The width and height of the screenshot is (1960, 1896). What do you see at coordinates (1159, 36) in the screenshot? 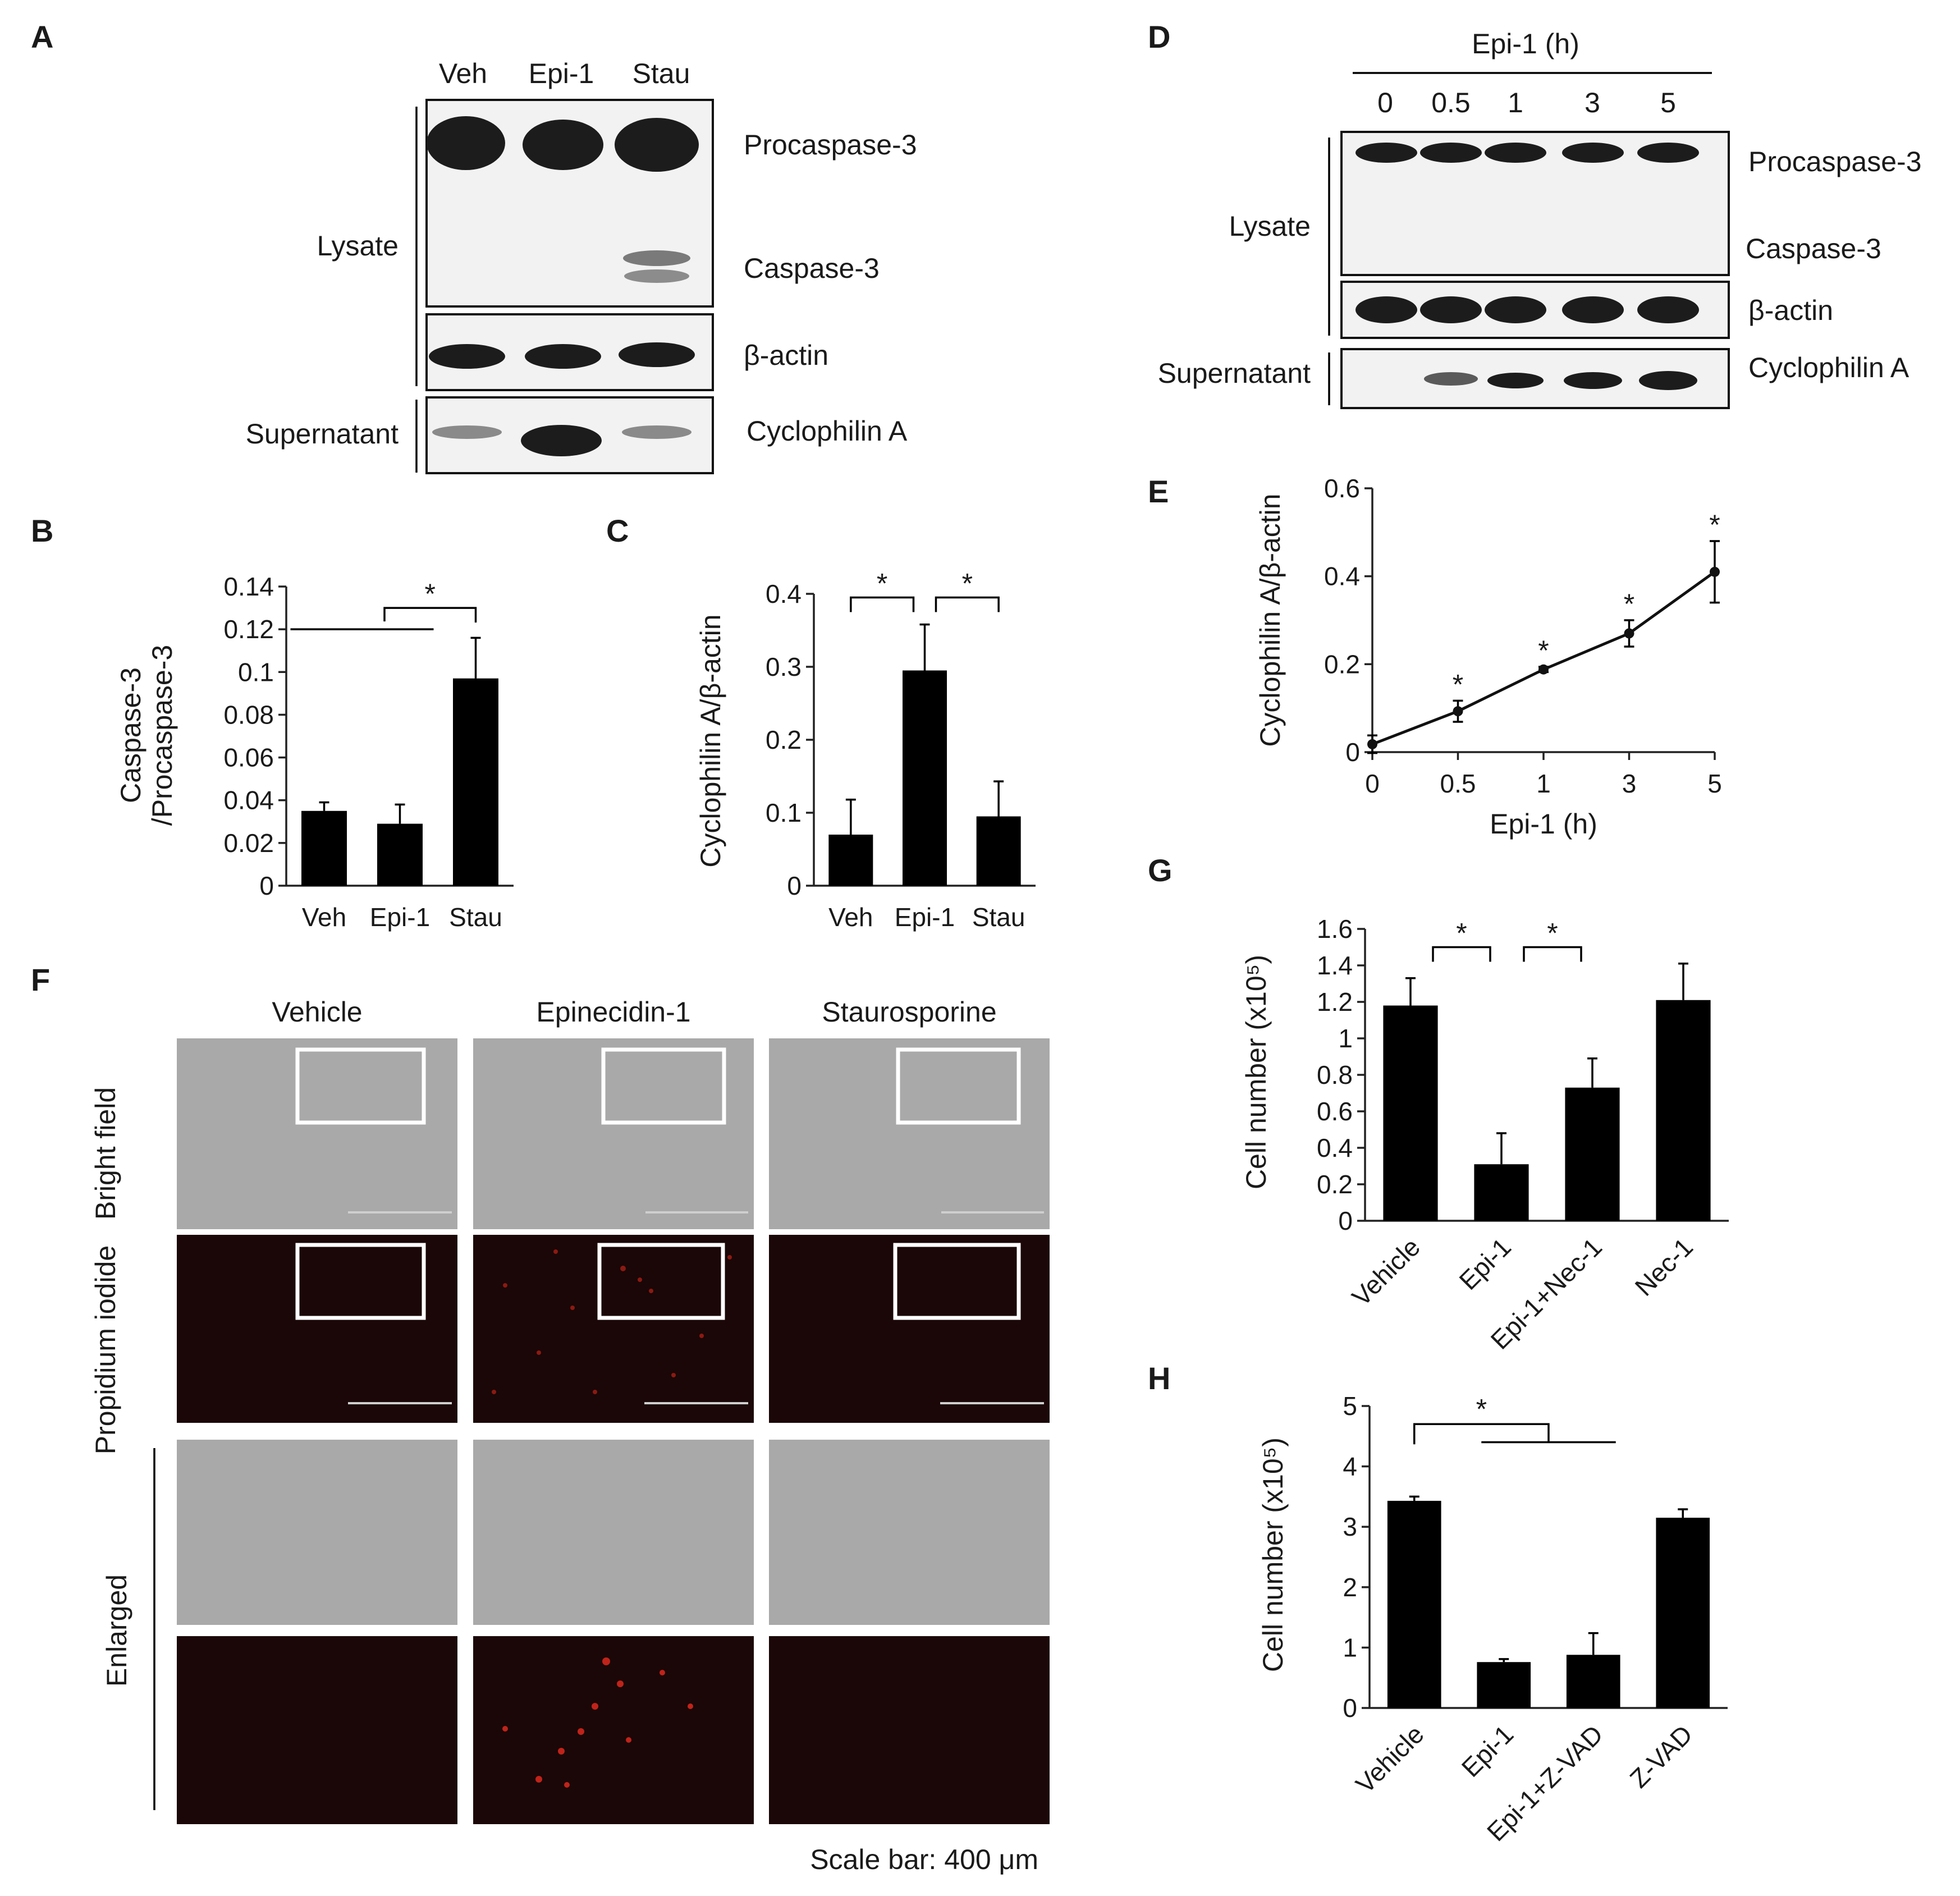
I see `panel-d-label: D` at bounding box center [1159, 36].